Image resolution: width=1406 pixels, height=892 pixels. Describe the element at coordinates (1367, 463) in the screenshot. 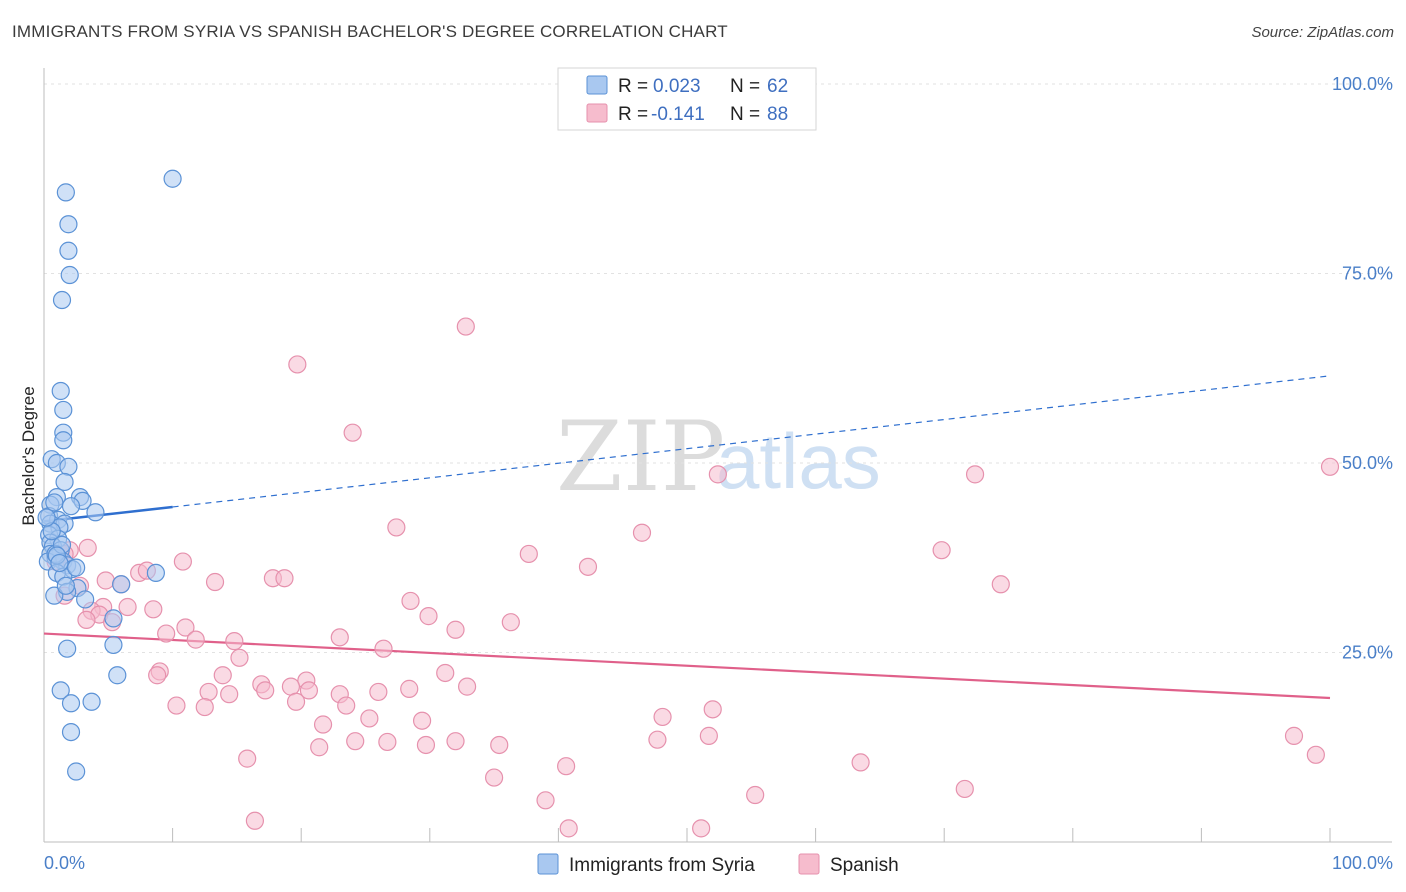

I see `y-tick-label: 50.0%` at that location.